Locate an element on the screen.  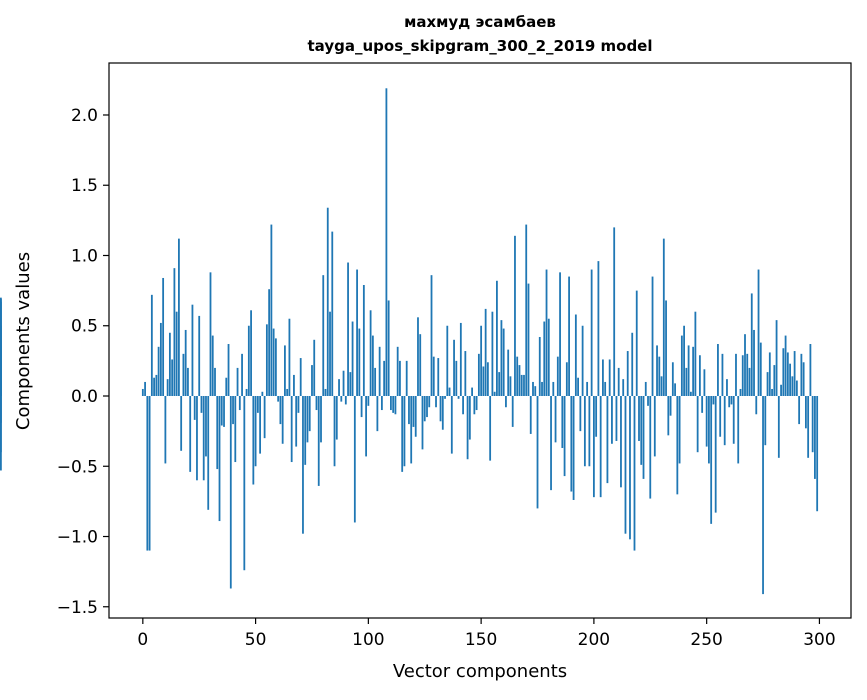
y-tick-label: 2.0 is located at coordinates (84, 116).